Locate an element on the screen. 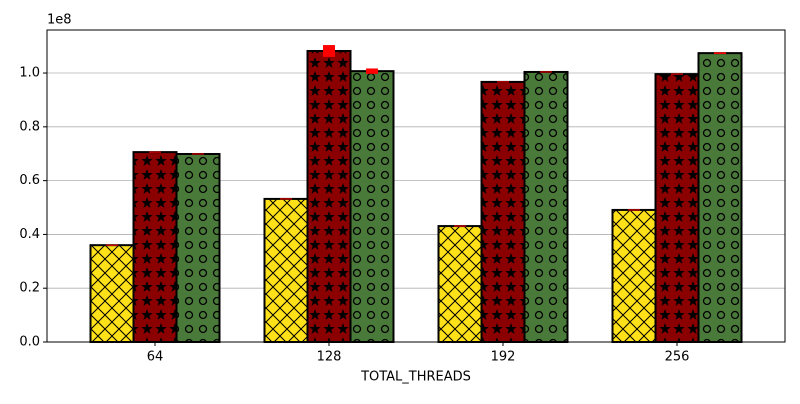  y-tick-label: 0.2 is located at coordinates (29, 288).